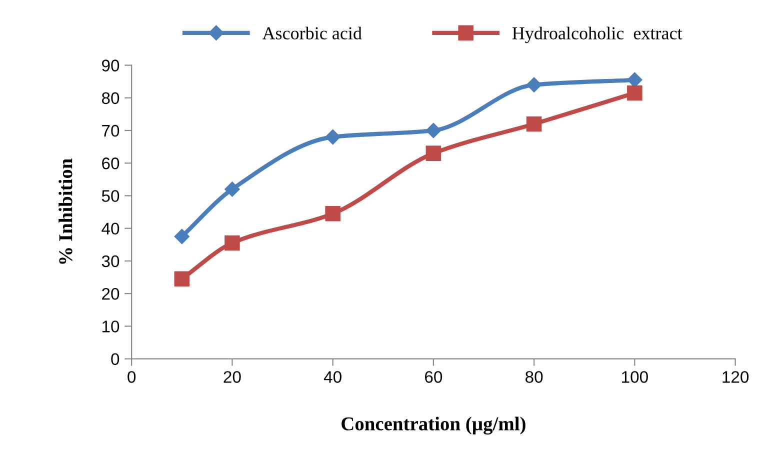 The image size is (774, 466). I want to click on y-tick-label: 40, so click(111, 228).